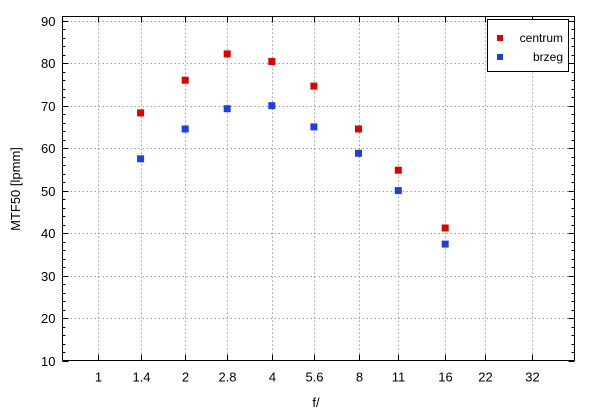 The image size is (600, 415). I want to click on y-tick-label: 90, so click(48, 21).